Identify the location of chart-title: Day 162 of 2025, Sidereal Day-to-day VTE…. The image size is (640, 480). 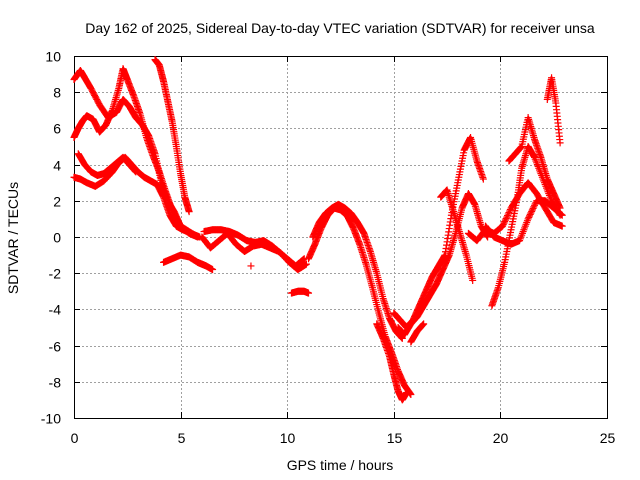
(340, 28).